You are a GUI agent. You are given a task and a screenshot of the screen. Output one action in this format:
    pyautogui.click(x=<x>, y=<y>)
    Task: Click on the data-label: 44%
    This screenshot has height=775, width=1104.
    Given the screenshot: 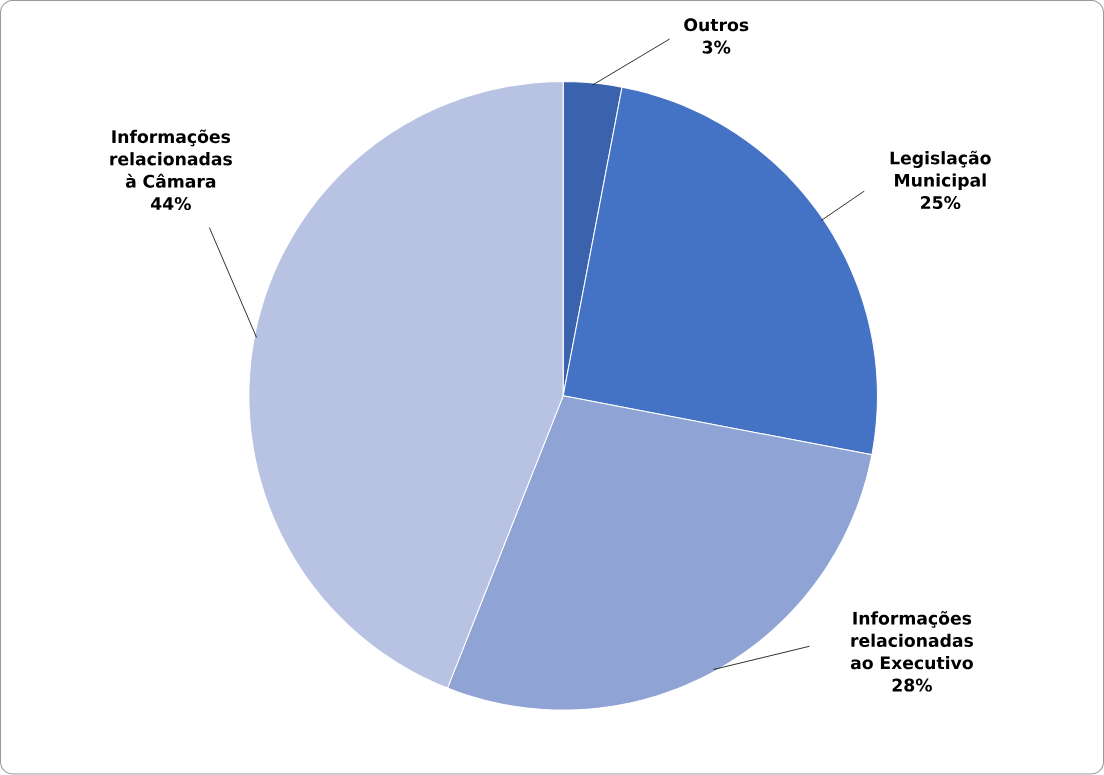 What is the action you would take?
    pyautogui.click(x=170, y=204)
    